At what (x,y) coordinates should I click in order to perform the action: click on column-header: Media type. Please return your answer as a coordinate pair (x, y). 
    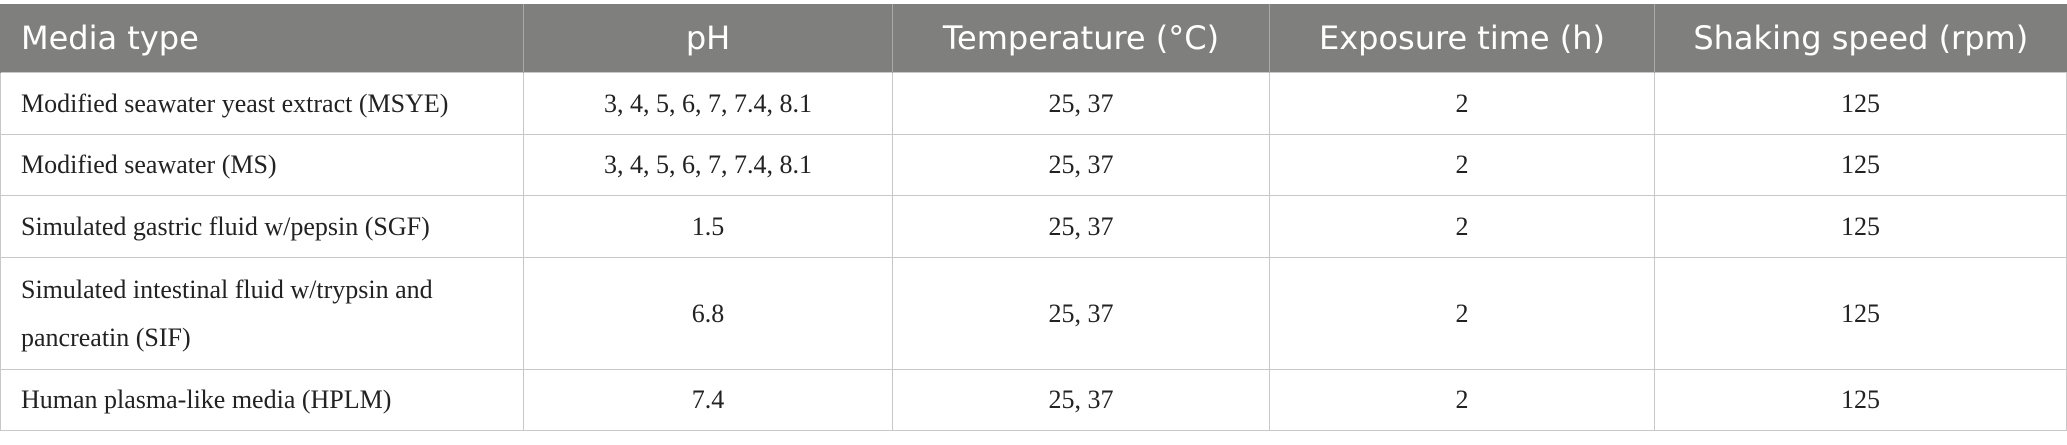
    Looking at the image, I should click on (262, 38).